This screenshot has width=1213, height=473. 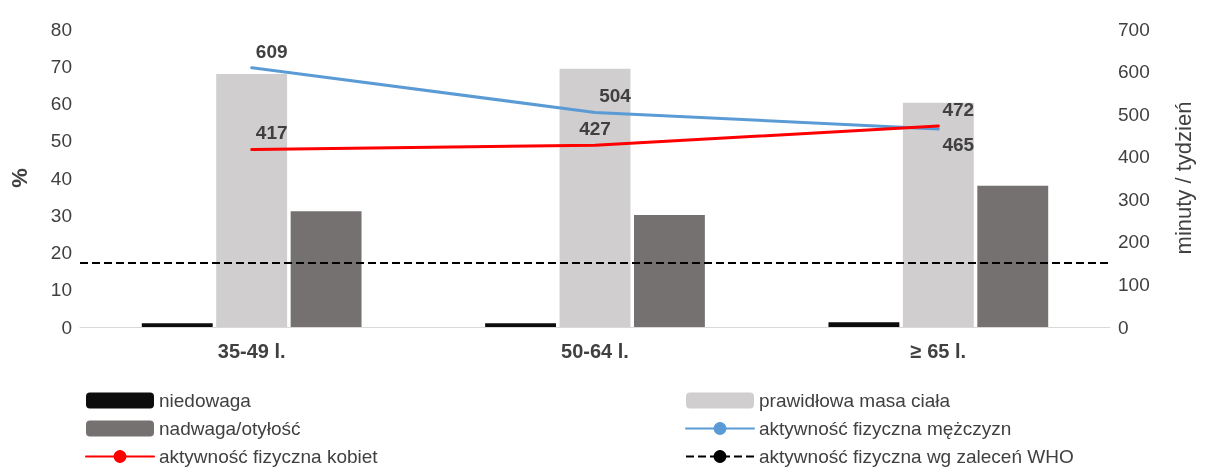 What do you see at coordinates (1183, 178) in the screenshot?
I see `y2-axis-title: minuty / tydzień` at bounding box center [1183, 178].